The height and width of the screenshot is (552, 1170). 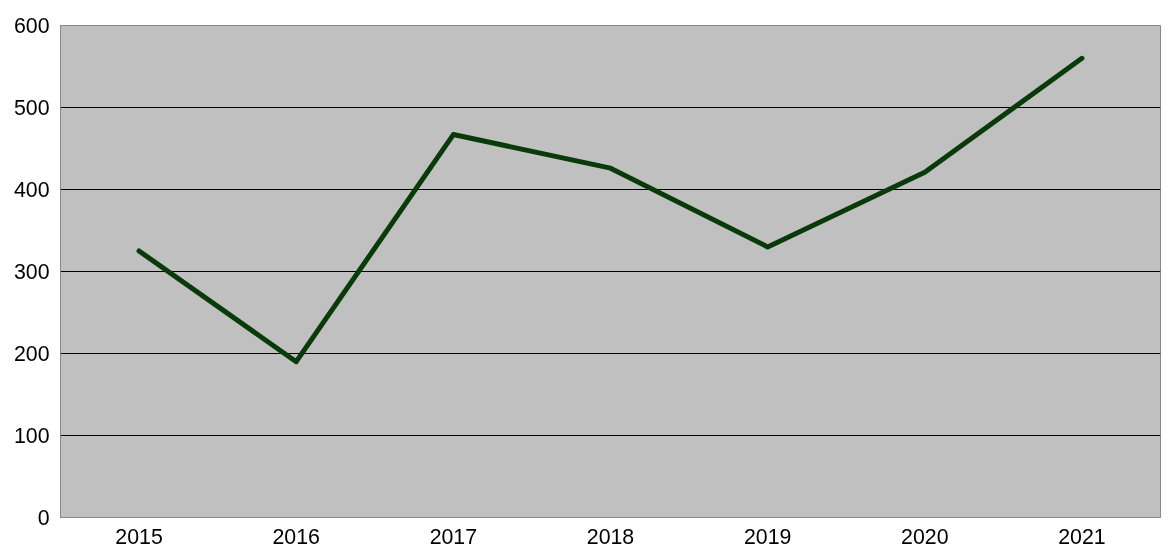 I want to click on x-tick-label: 2020, so click(x=925, y=536).